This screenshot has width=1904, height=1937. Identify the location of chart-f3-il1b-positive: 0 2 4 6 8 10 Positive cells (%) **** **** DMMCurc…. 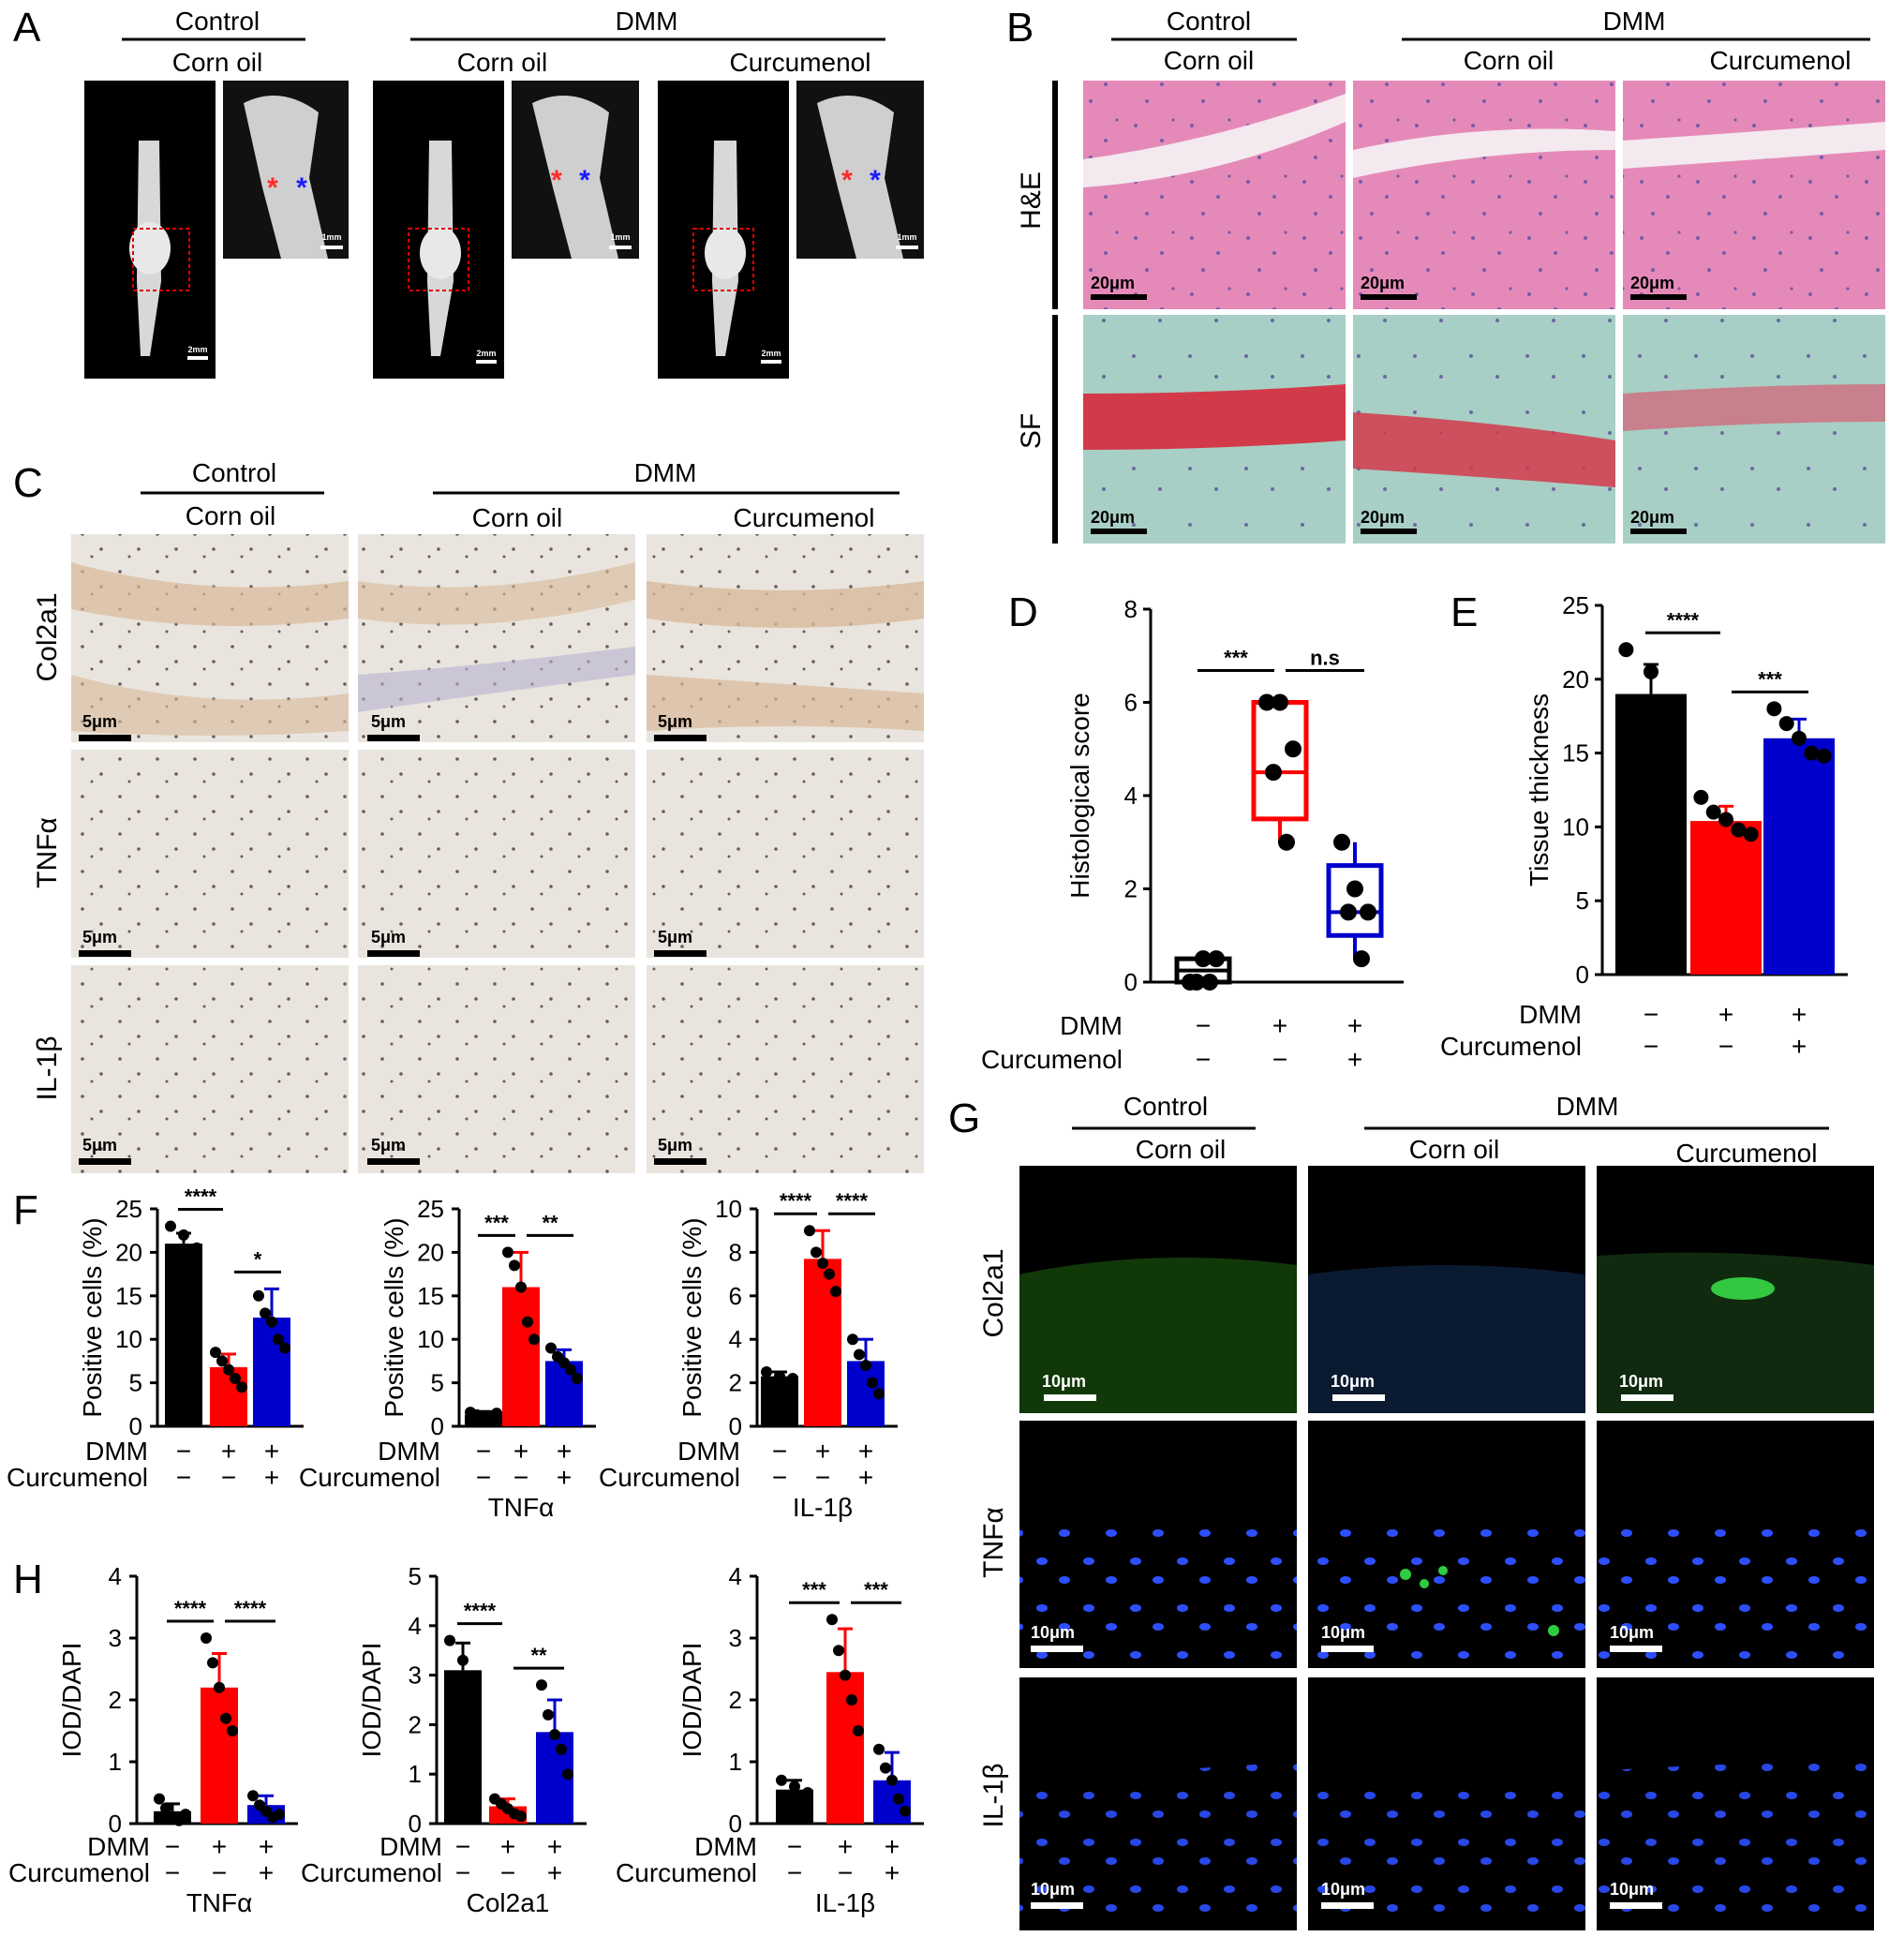
(748, 1355).